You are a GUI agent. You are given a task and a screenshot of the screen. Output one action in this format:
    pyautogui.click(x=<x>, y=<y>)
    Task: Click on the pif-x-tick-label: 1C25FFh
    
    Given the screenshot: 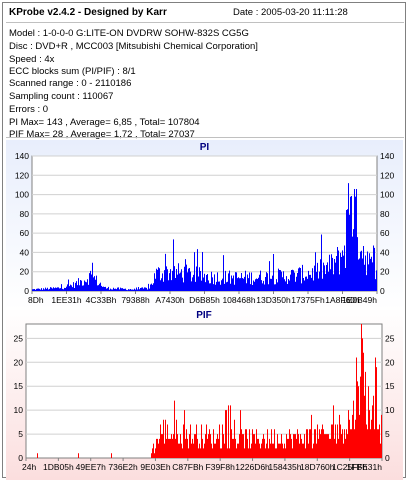 What is the action you would take?
    pyautogui.click(x=350, y=467)
    